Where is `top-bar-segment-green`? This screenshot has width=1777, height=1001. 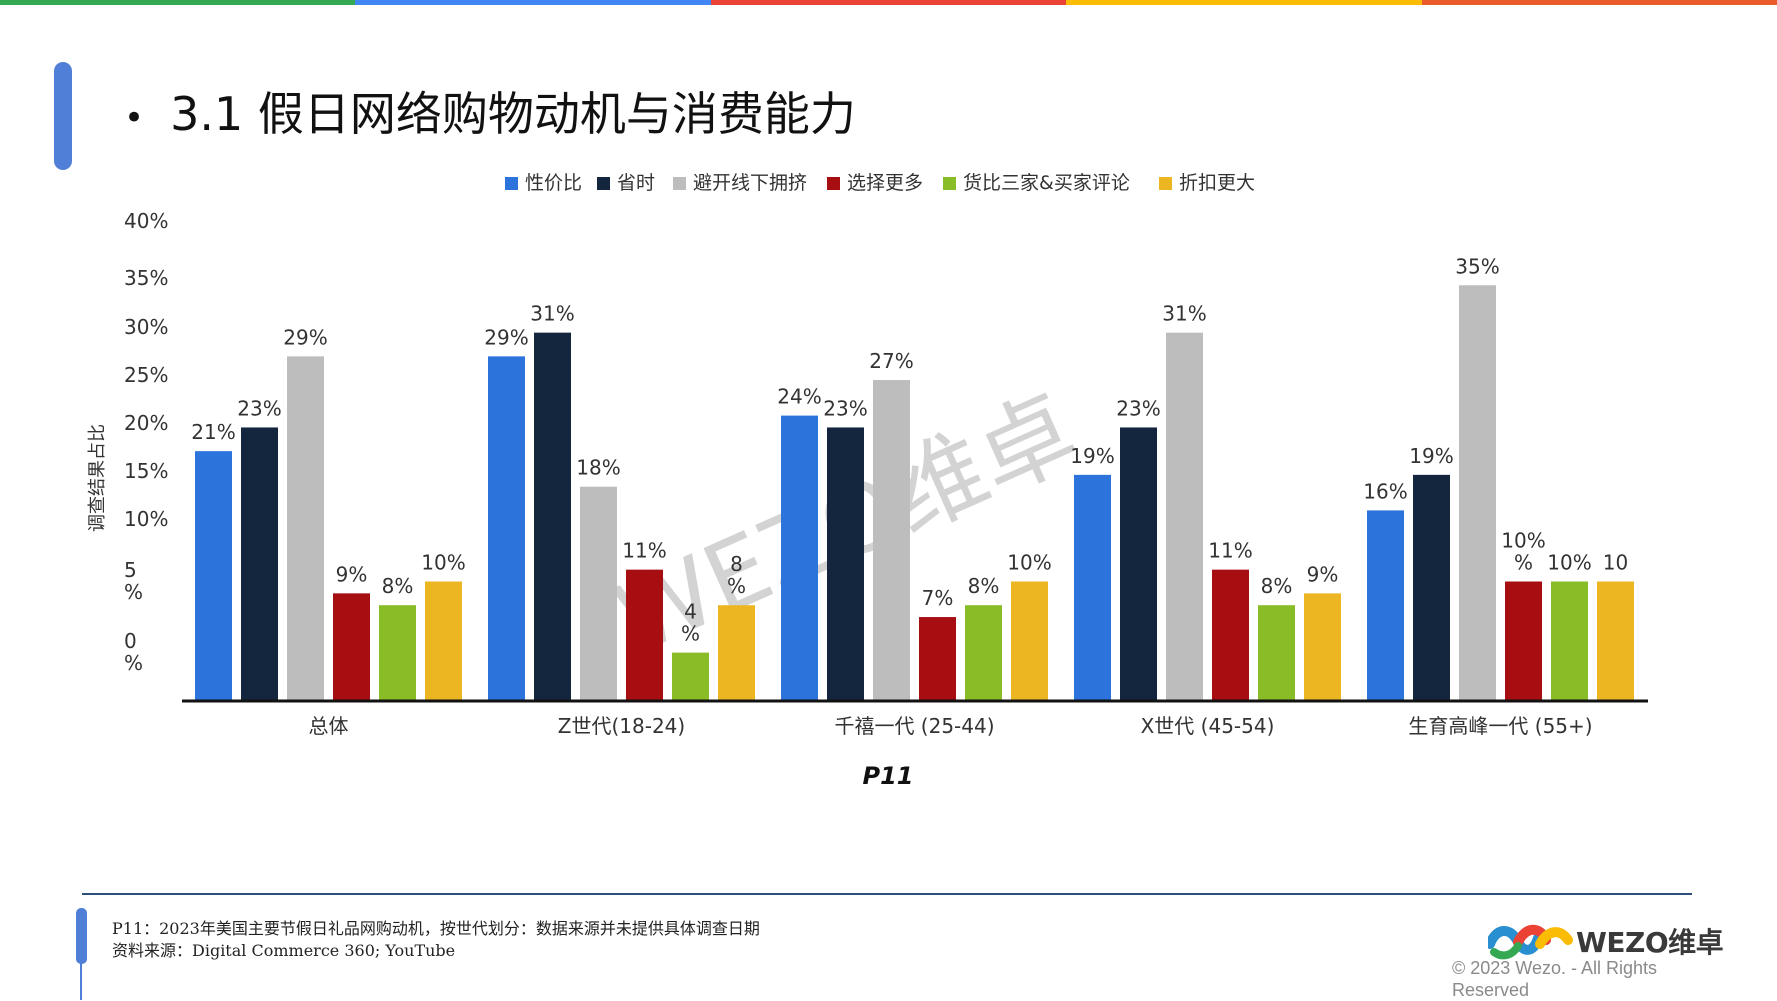 top-bar-segment-green is located at coordinates (178, 2).